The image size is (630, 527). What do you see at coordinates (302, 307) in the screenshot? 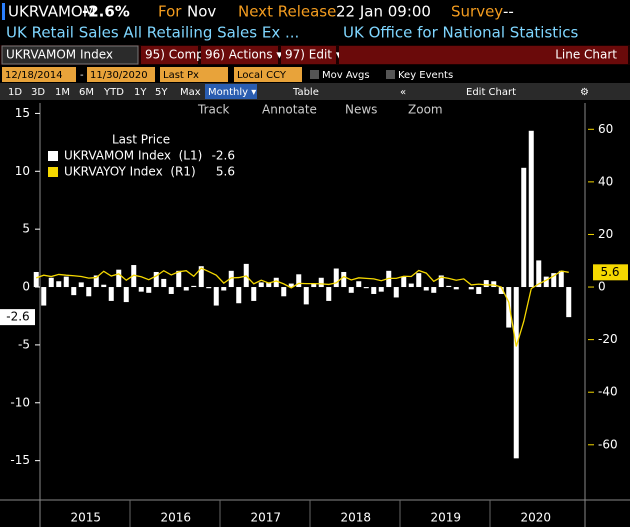
I see `line` at bounding box center [302, 307].